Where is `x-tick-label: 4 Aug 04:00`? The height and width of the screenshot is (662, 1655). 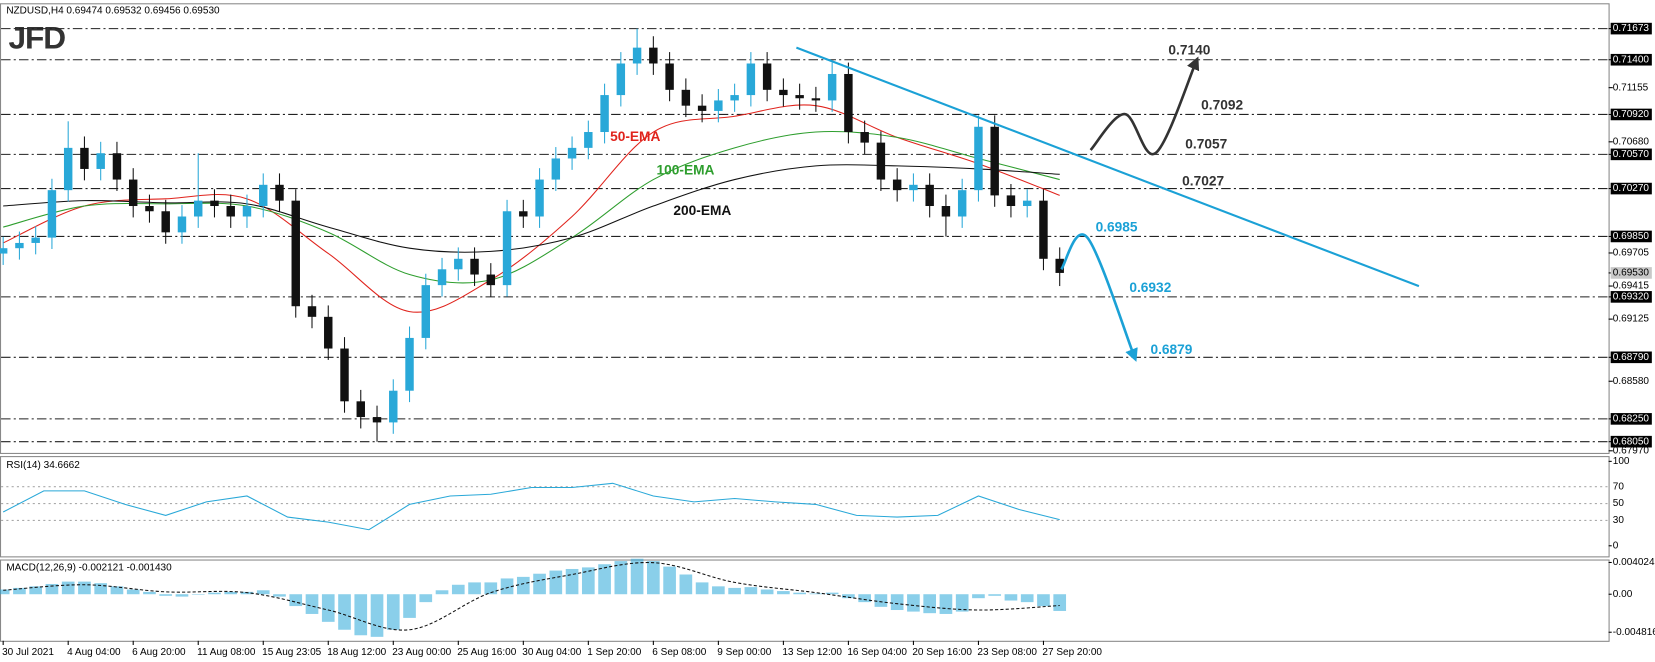 x-tick-label: 4 Aug 04:00 is located at coordinates (94, 652).